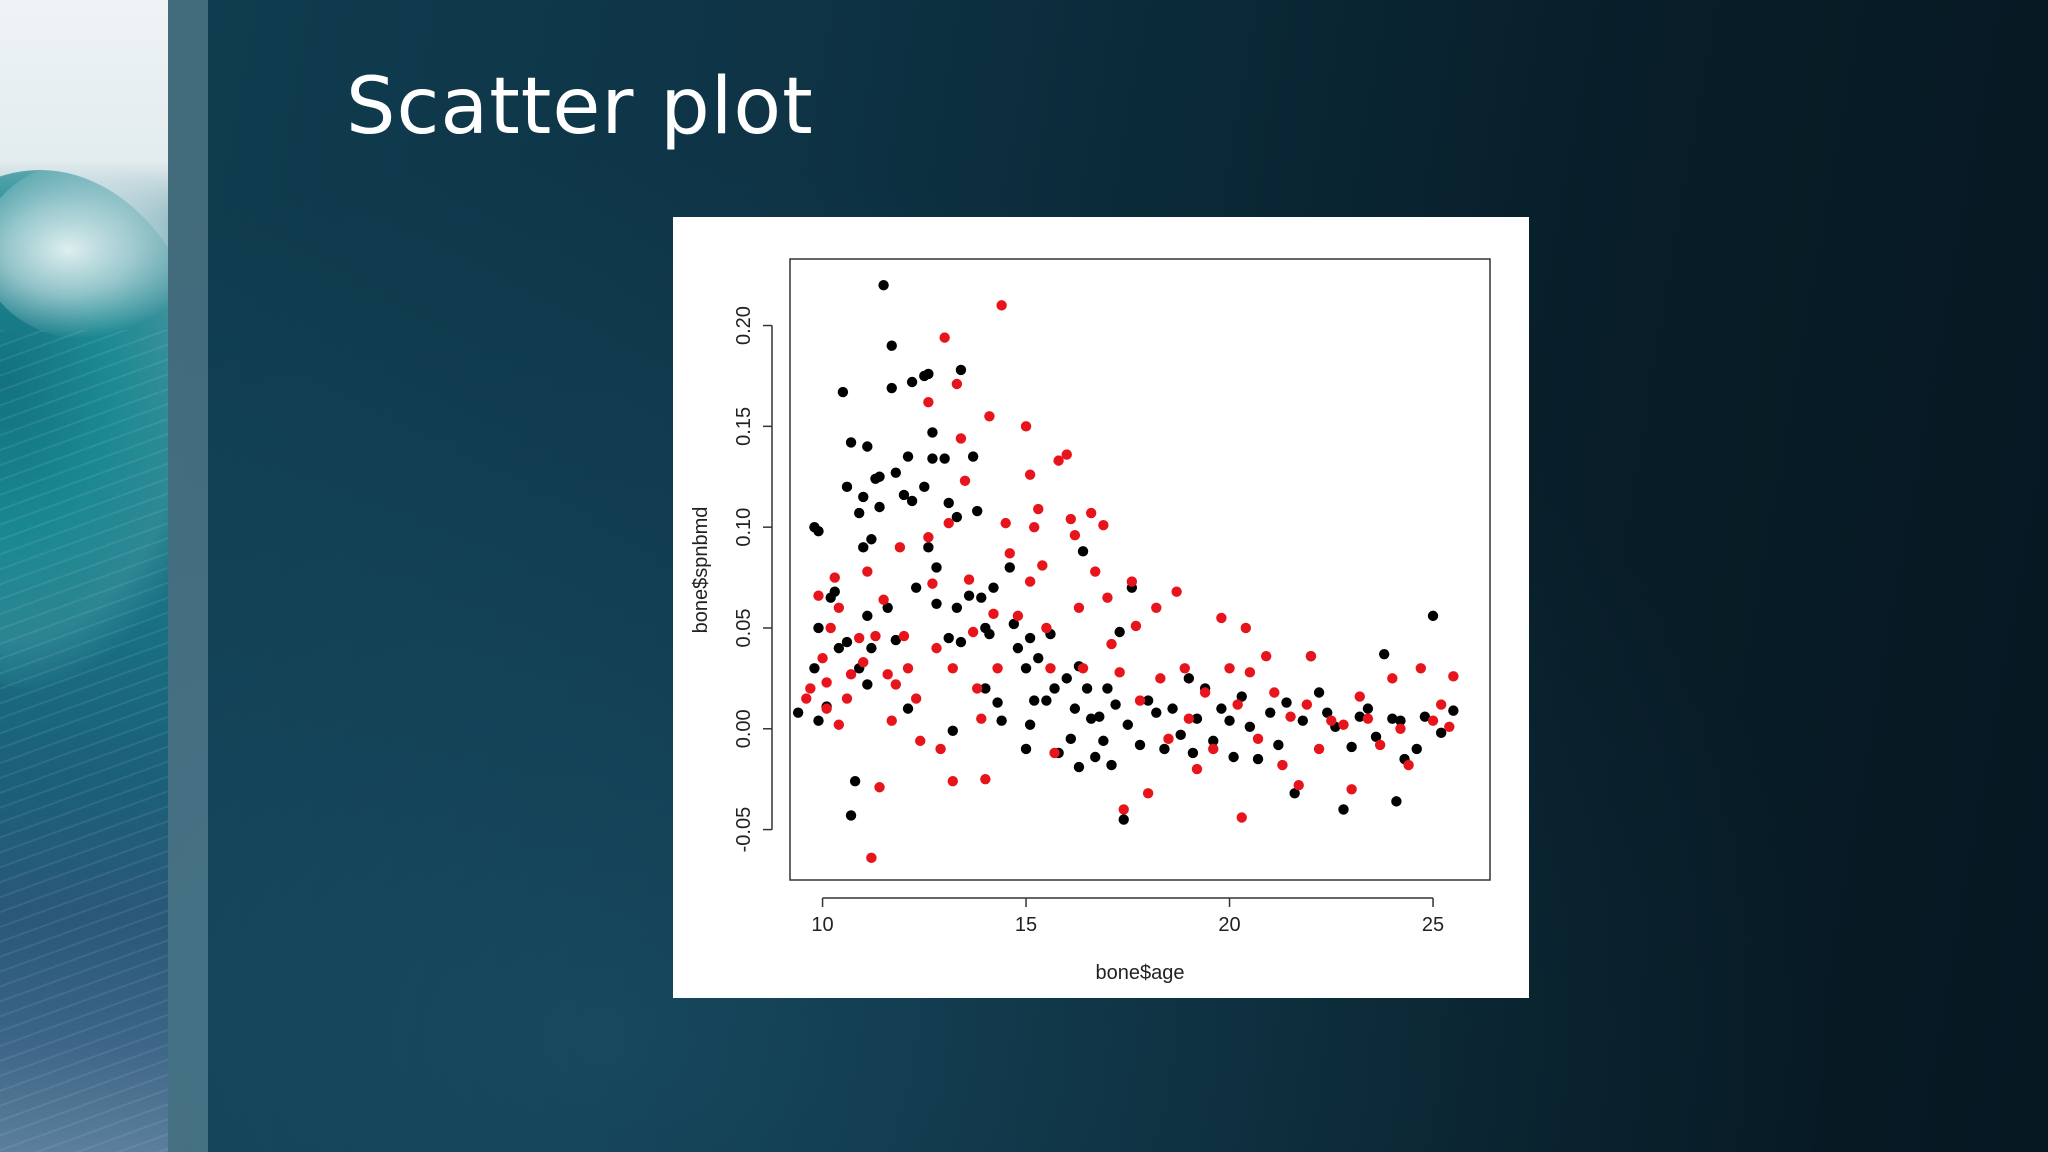 The height and width of the screenshot is (1152, 2048). I want to click on wave-foam, so click(84, 250).